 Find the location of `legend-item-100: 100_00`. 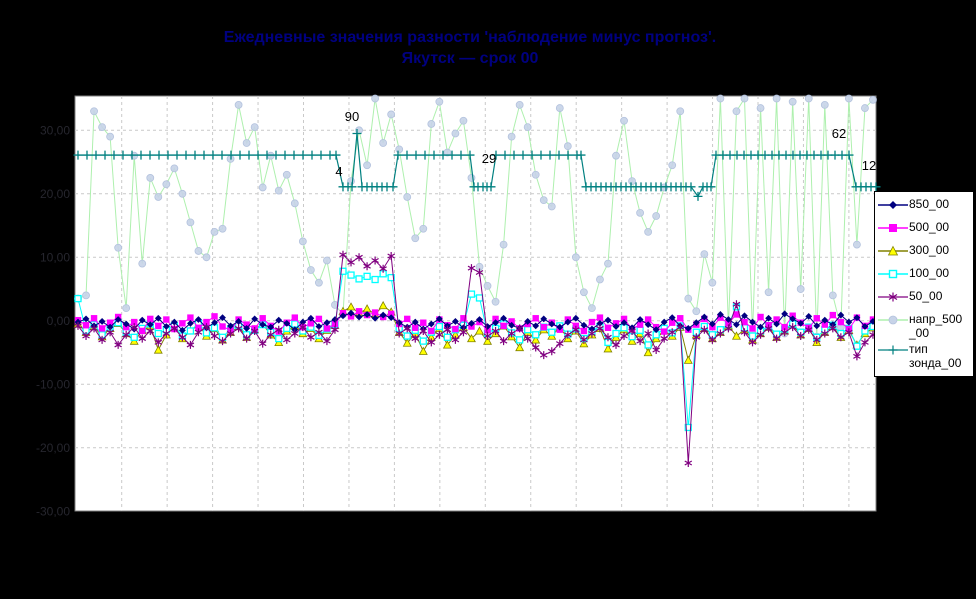

legend-item-100: 100_00 is located at coordinates (924, 273).